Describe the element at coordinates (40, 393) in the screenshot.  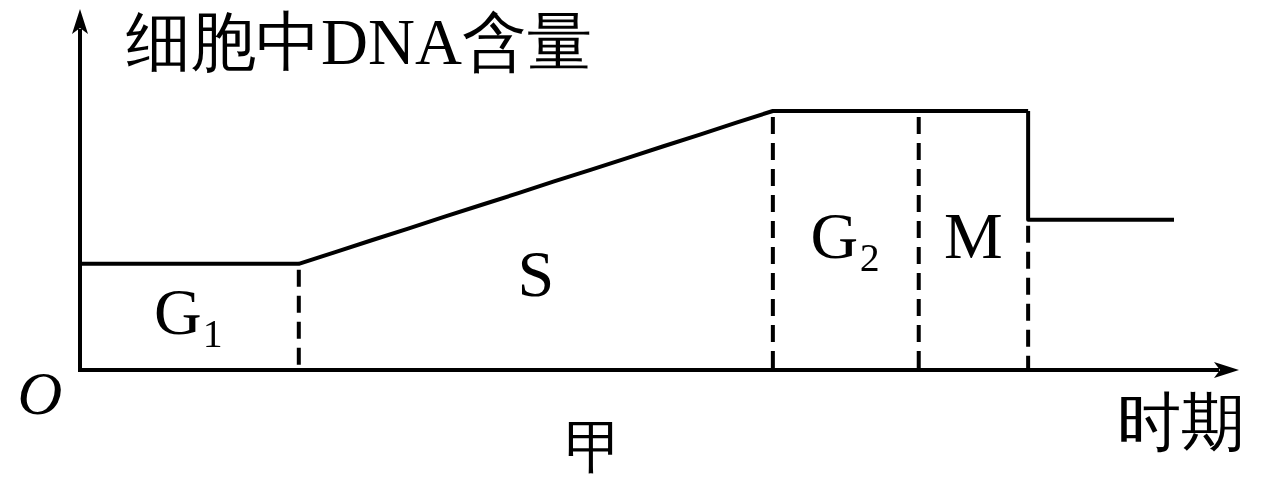
I see `text: O` at that location.